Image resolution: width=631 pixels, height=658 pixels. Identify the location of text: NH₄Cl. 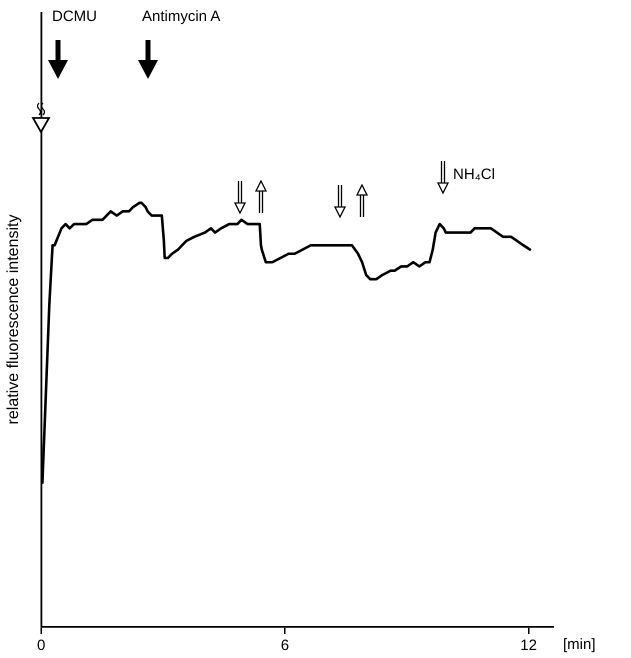
(474, 174).